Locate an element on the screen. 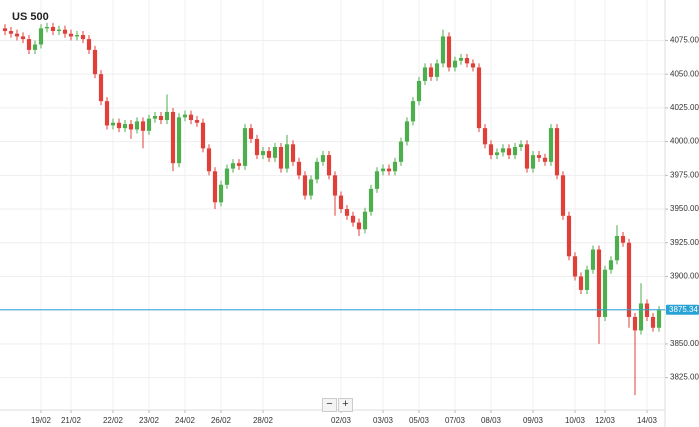 Image resolution: width=699 pixels, height=427 pixels. y-tick-label: 4025.00 is located at coordinates (684, 107).